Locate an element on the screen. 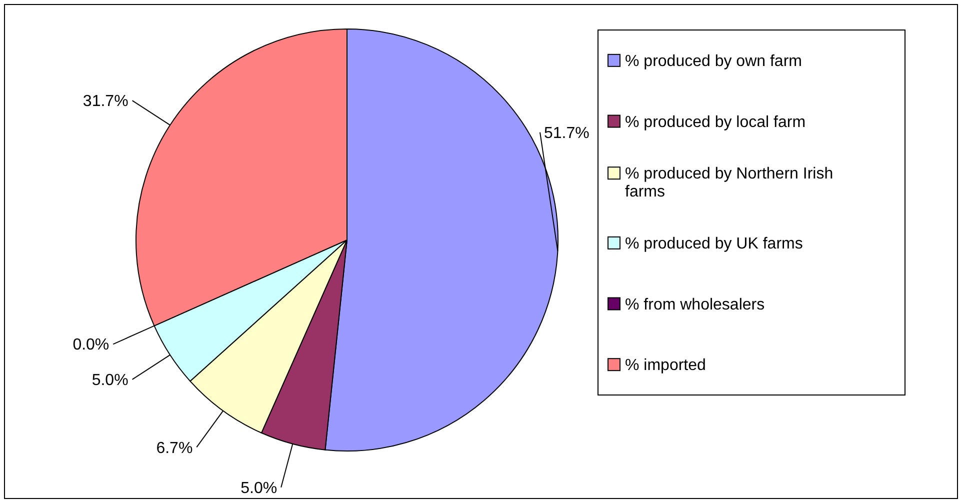  legend-label: % produced by local farm is located at coordinates (715, 122).